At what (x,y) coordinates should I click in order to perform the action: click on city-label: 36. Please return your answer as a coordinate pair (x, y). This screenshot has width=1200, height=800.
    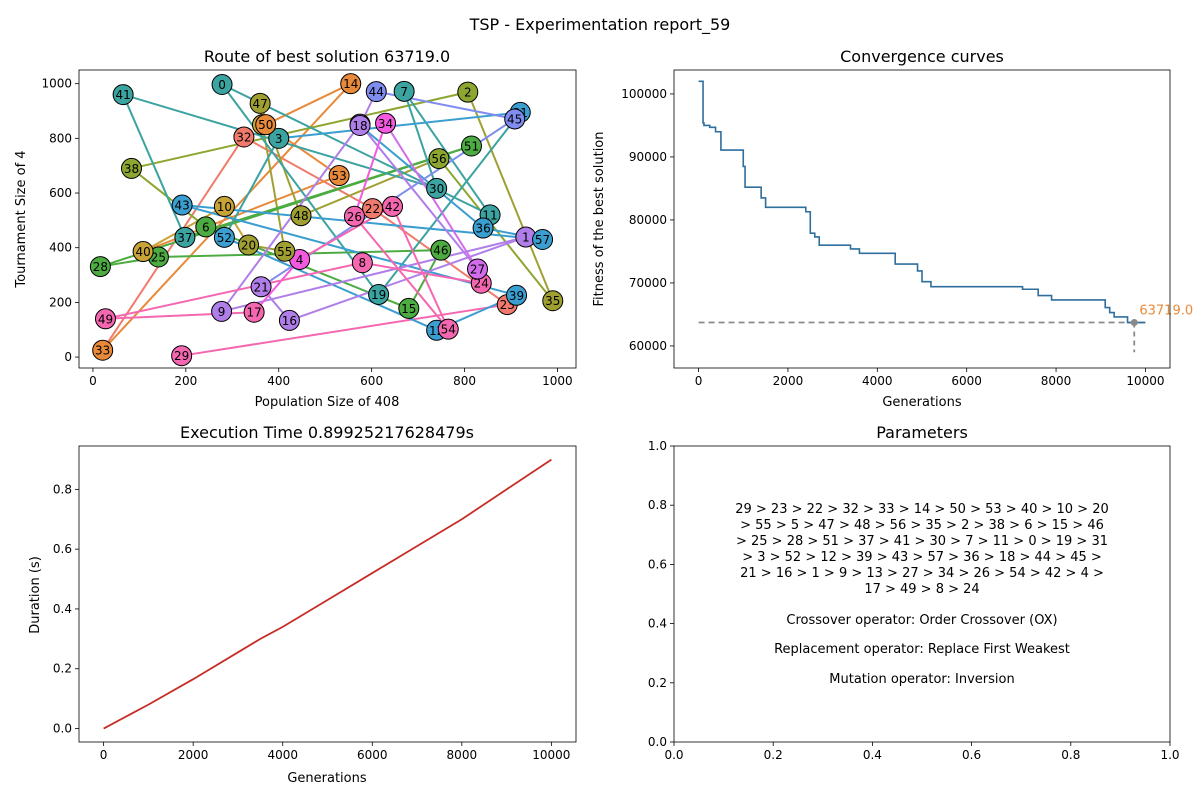
    Looking at the image, I should click on (482, 229).